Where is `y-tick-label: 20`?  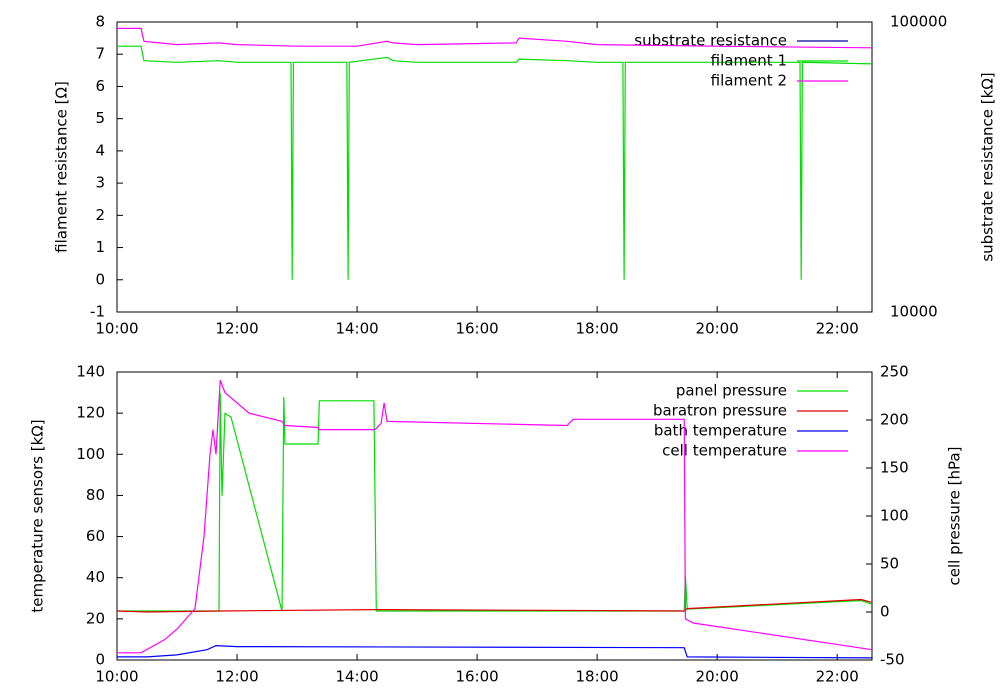 y-tick-label: 20 is located at coordinates (95, 618).